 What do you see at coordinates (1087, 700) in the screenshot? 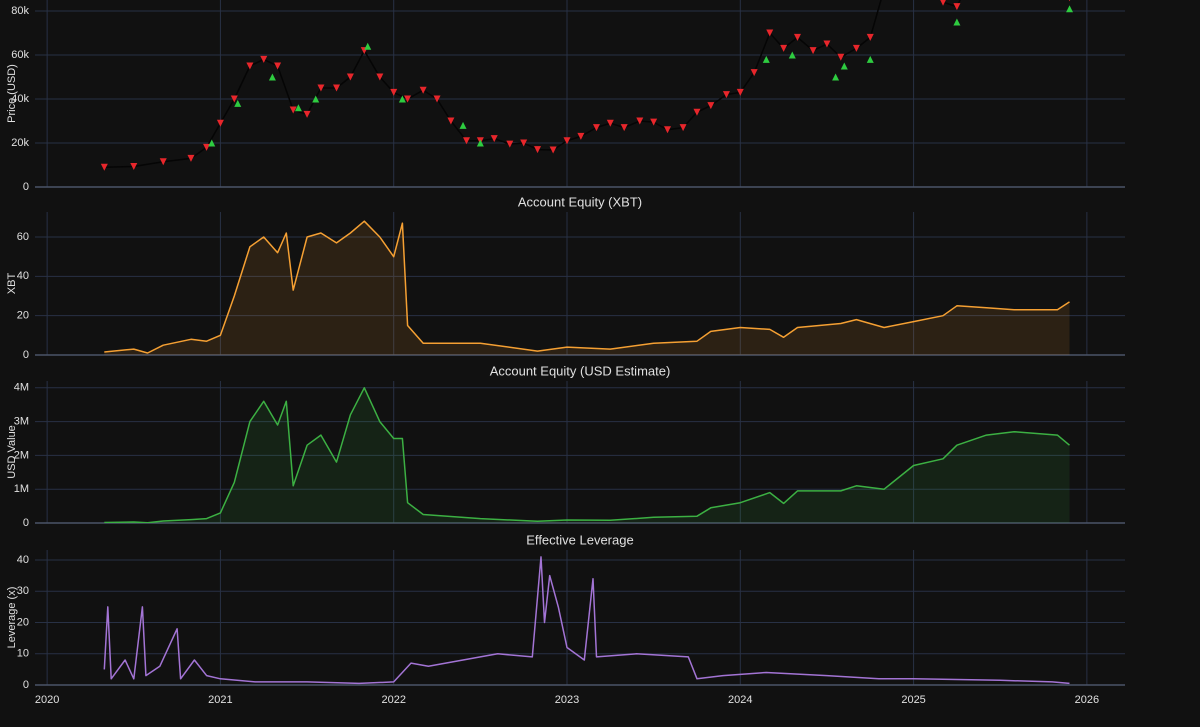
I see `x-tick-label: 2026` at bounding box center [1087, 700].